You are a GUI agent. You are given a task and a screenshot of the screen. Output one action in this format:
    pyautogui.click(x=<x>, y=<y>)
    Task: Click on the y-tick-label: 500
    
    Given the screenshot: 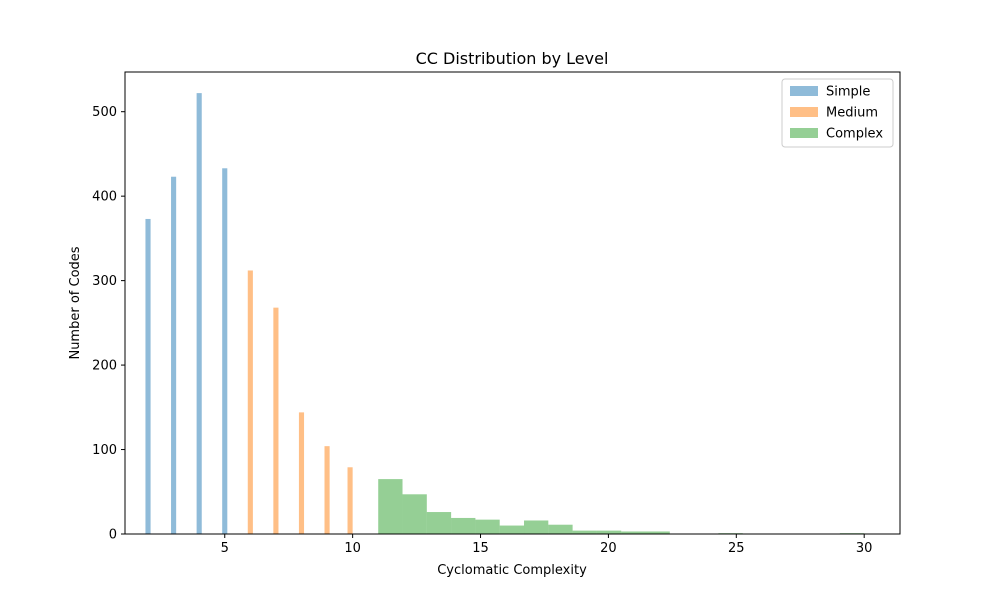 What is the action you would take?
    pyautogui.click(x=104, y=112)
    